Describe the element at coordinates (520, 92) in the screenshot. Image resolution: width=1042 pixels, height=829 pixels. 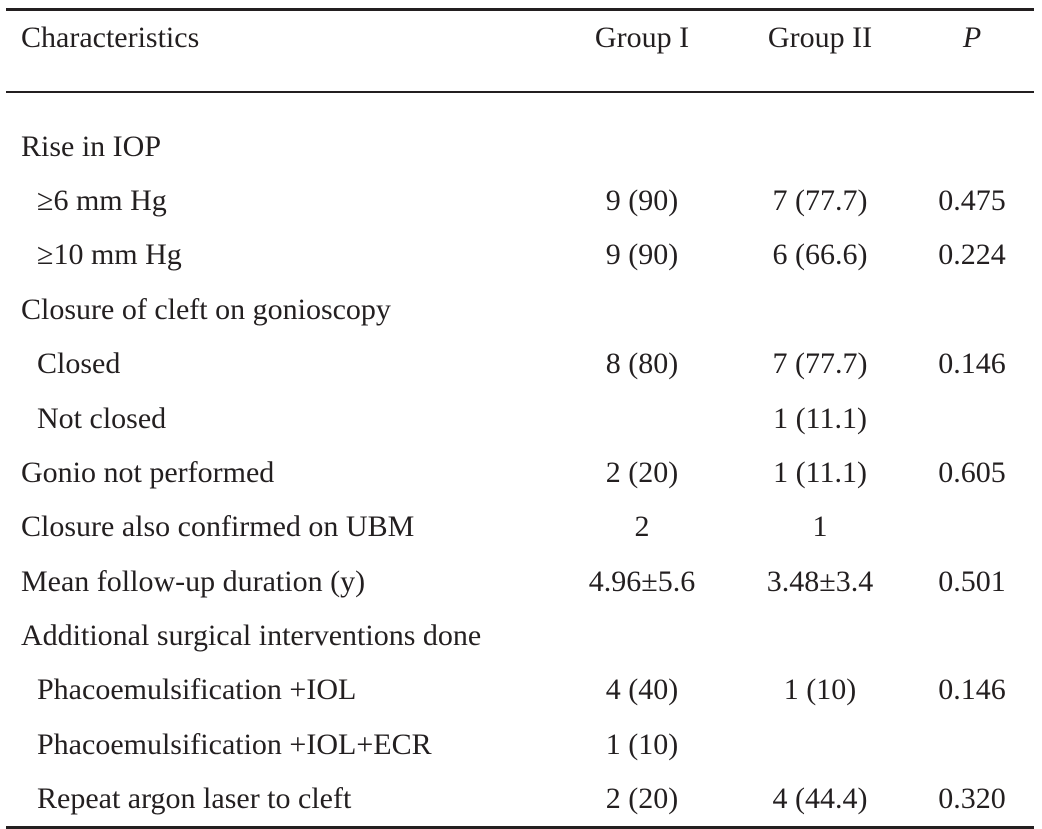
I see `header-rule` at that location.